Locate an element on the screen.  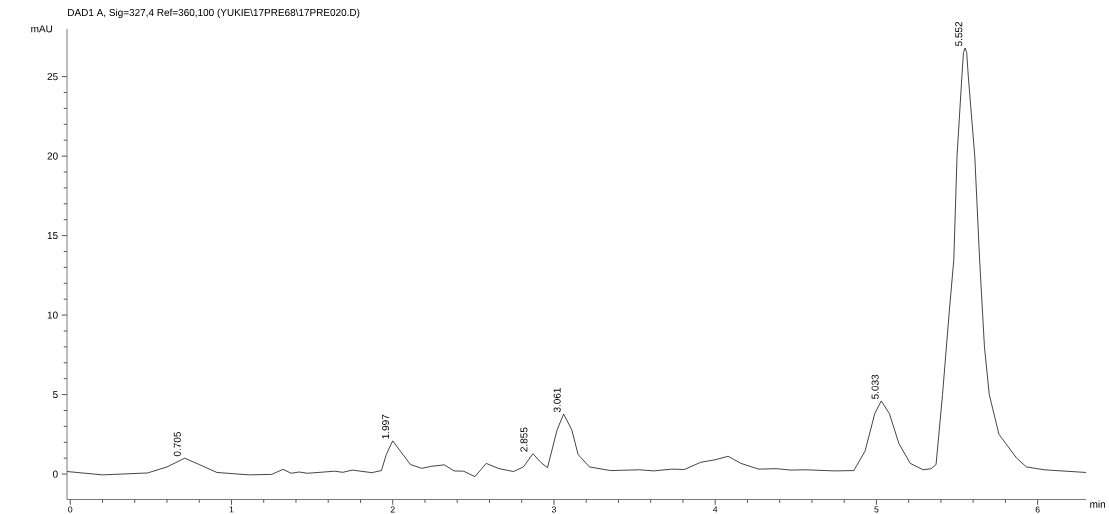
x-tick-label: 4 is located at coordinates (715, 509).